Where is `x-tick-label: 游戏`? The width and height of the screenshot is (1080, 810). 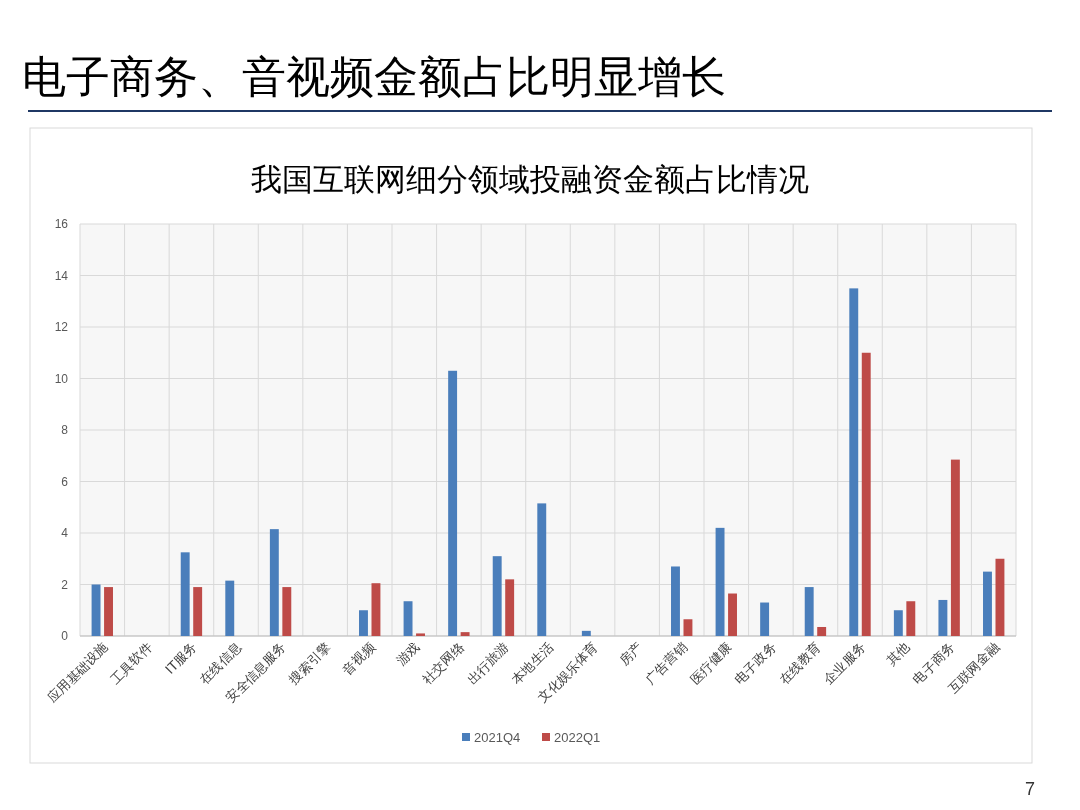 x-tick-label: 游戏 is located at coordinates (408, 654).